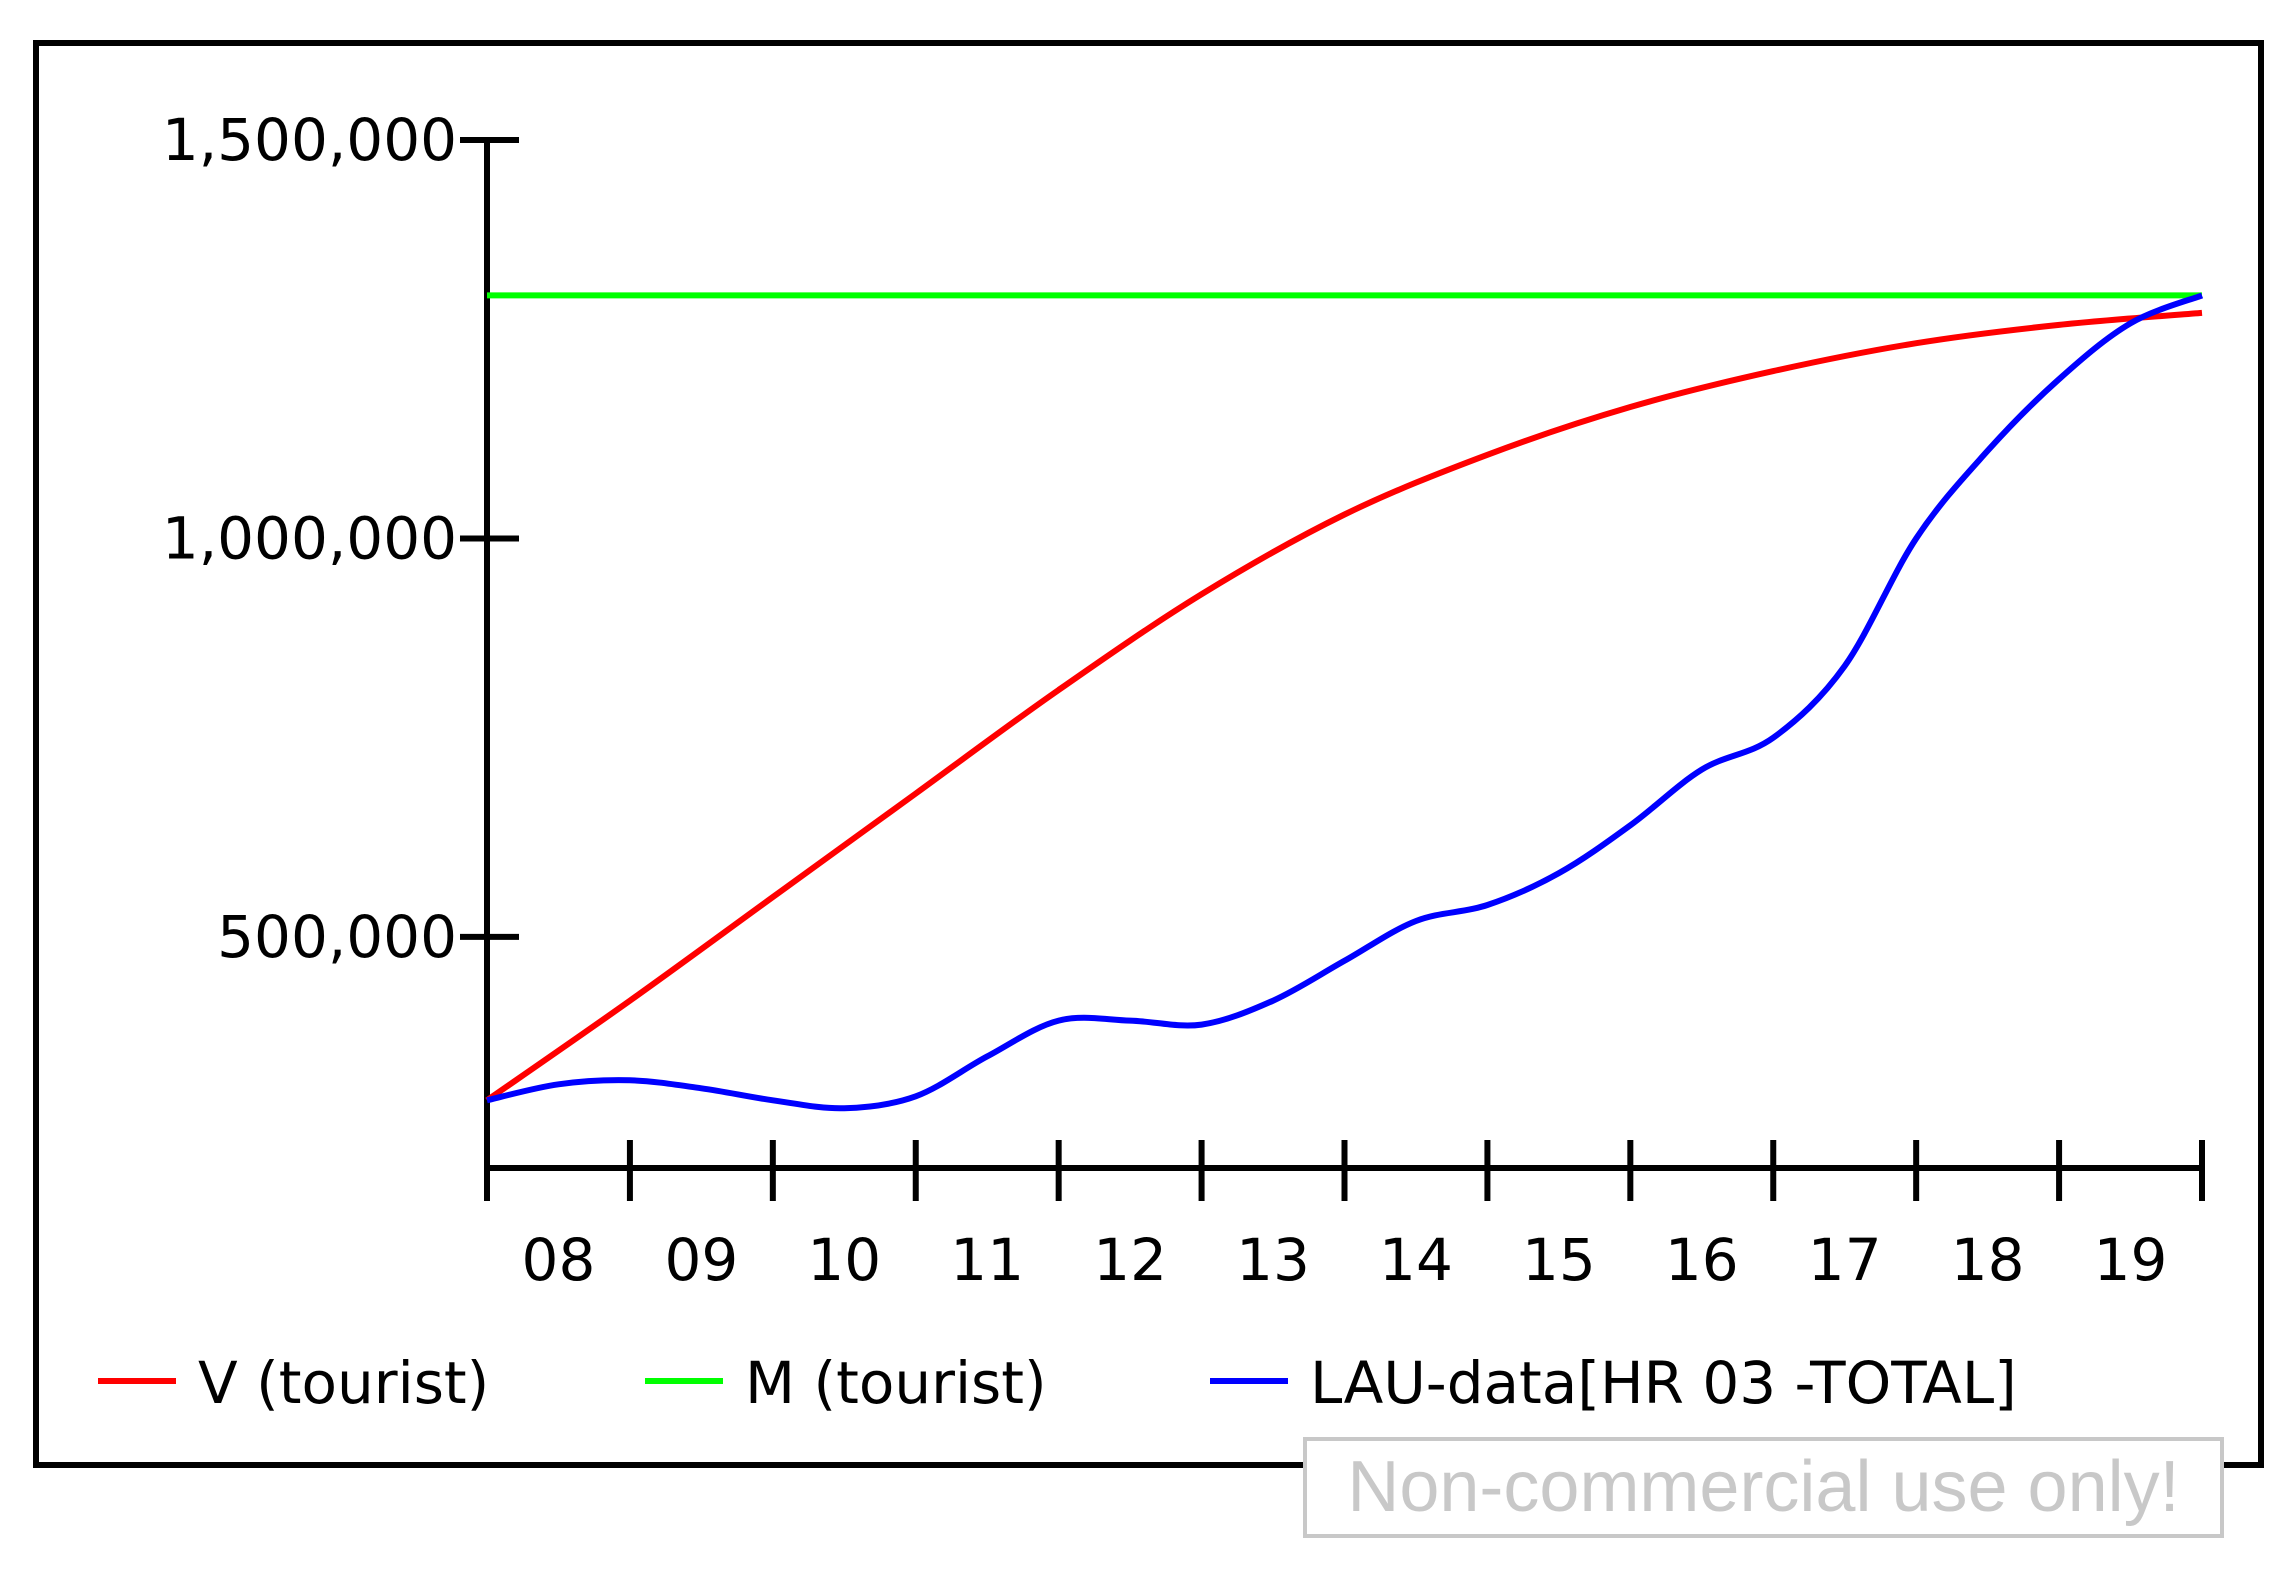 This screenshot has height=1569, width=2291. I want to click on x-tick-label: 11, so click(987, 1260).